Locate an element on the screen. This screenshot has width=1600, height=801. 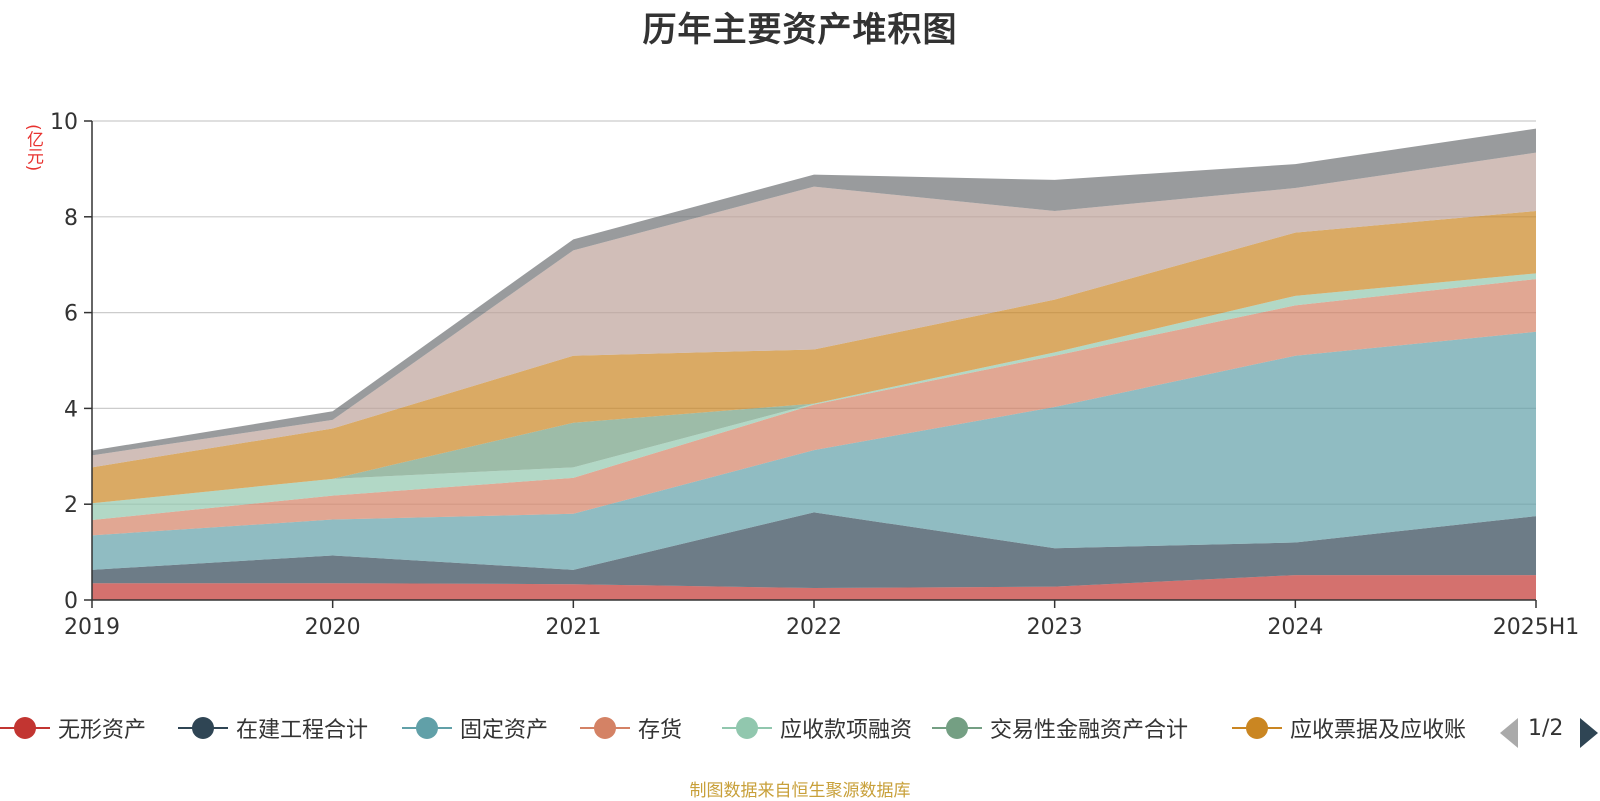
y-axis-unit-label: (亿元) is located at coordinates (33, 148).